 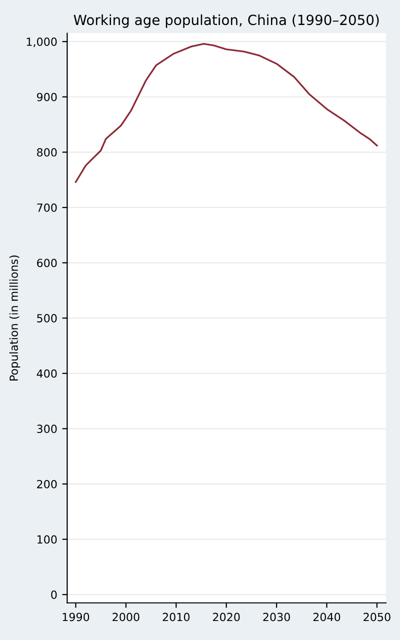 I want to click on y-tick-label: 600, so click(x=47, y=263).